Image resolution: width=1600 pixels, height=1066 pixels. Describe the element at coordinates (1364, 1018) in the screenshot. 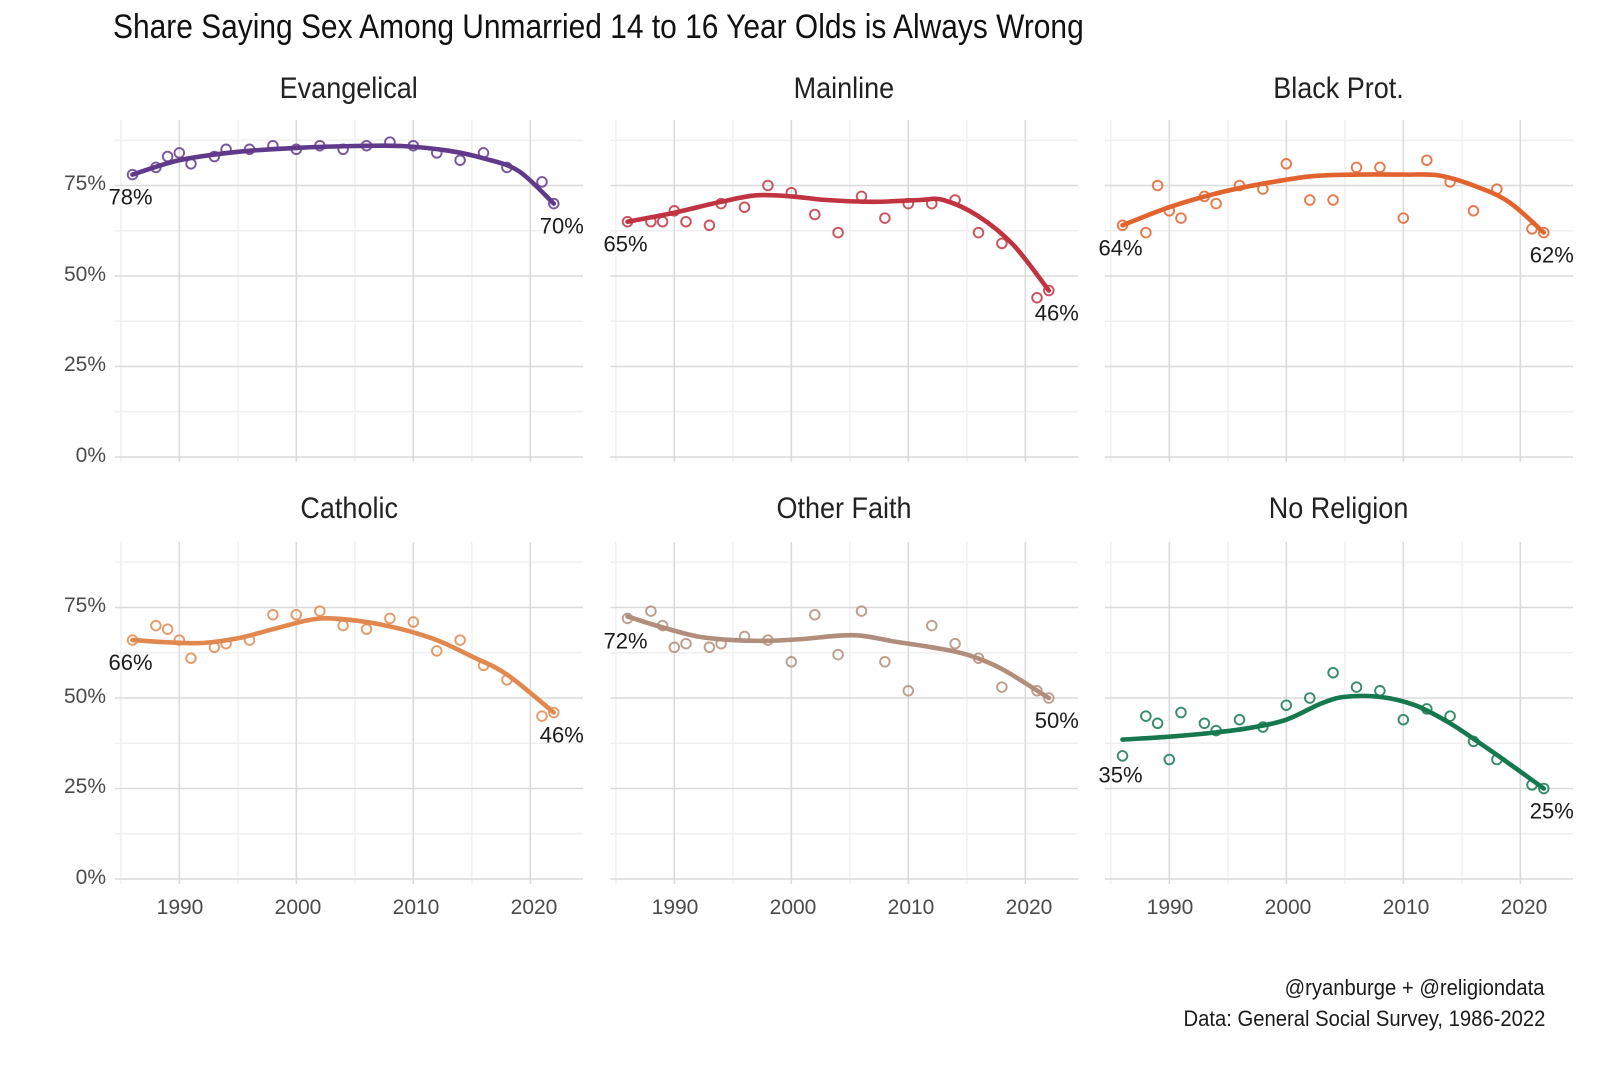

I see `attribution-source: Data: General Social Survey, 1986-2022` at that location.